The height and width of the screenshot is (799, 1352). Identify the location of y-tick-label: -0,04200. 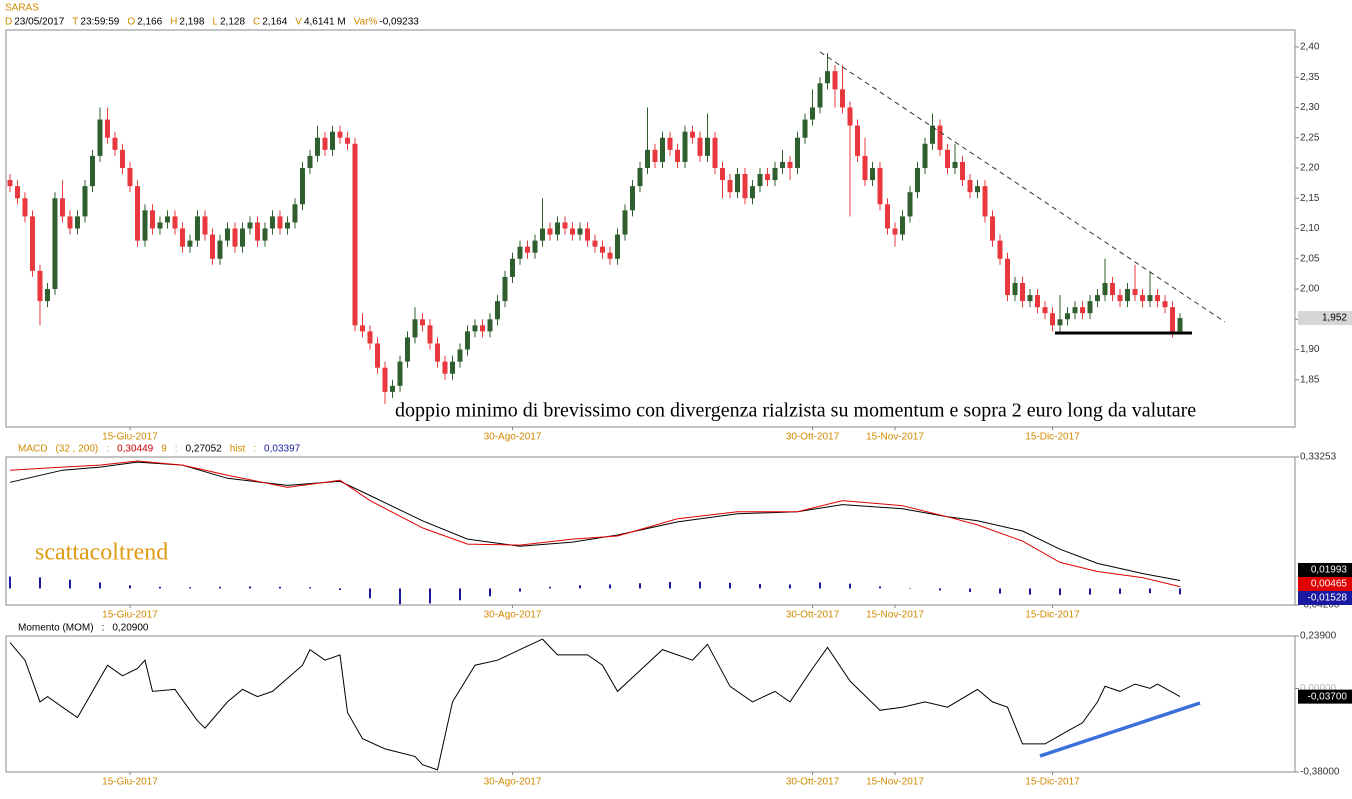
(1320, 605).